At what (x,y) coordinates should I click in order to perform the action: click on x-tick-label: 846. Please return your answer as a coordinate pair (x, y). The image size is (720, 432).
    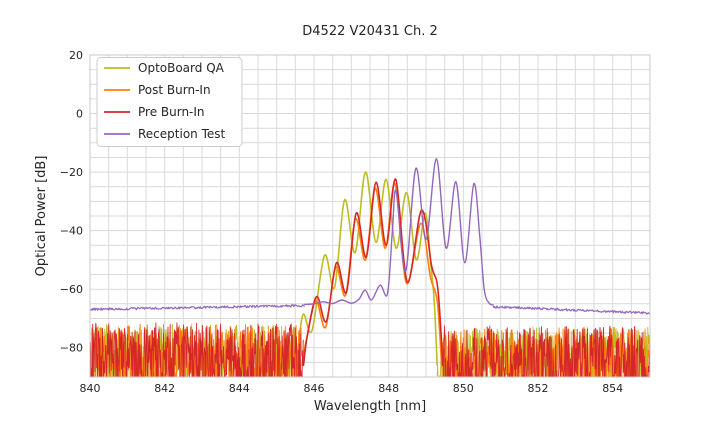
    Looking at the image, I should click on (314, 388).